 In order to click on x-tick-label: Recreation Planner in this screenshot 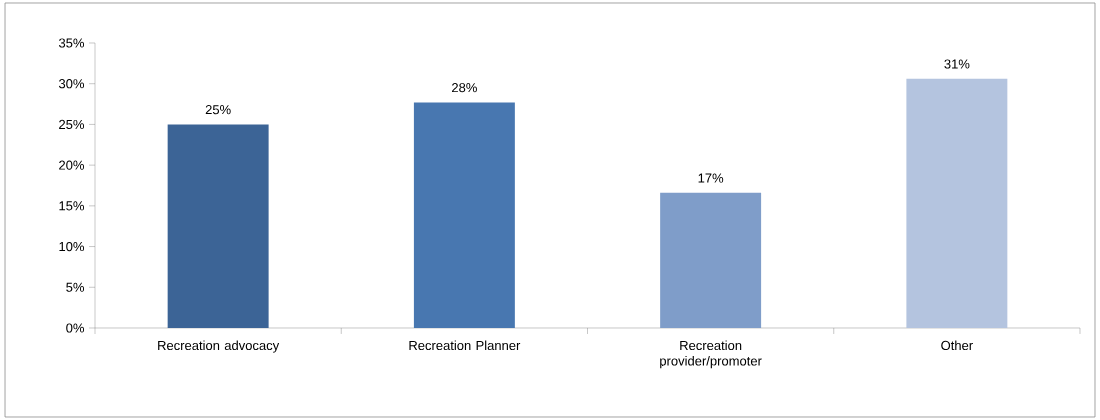, I will do `click(465, 345)`.